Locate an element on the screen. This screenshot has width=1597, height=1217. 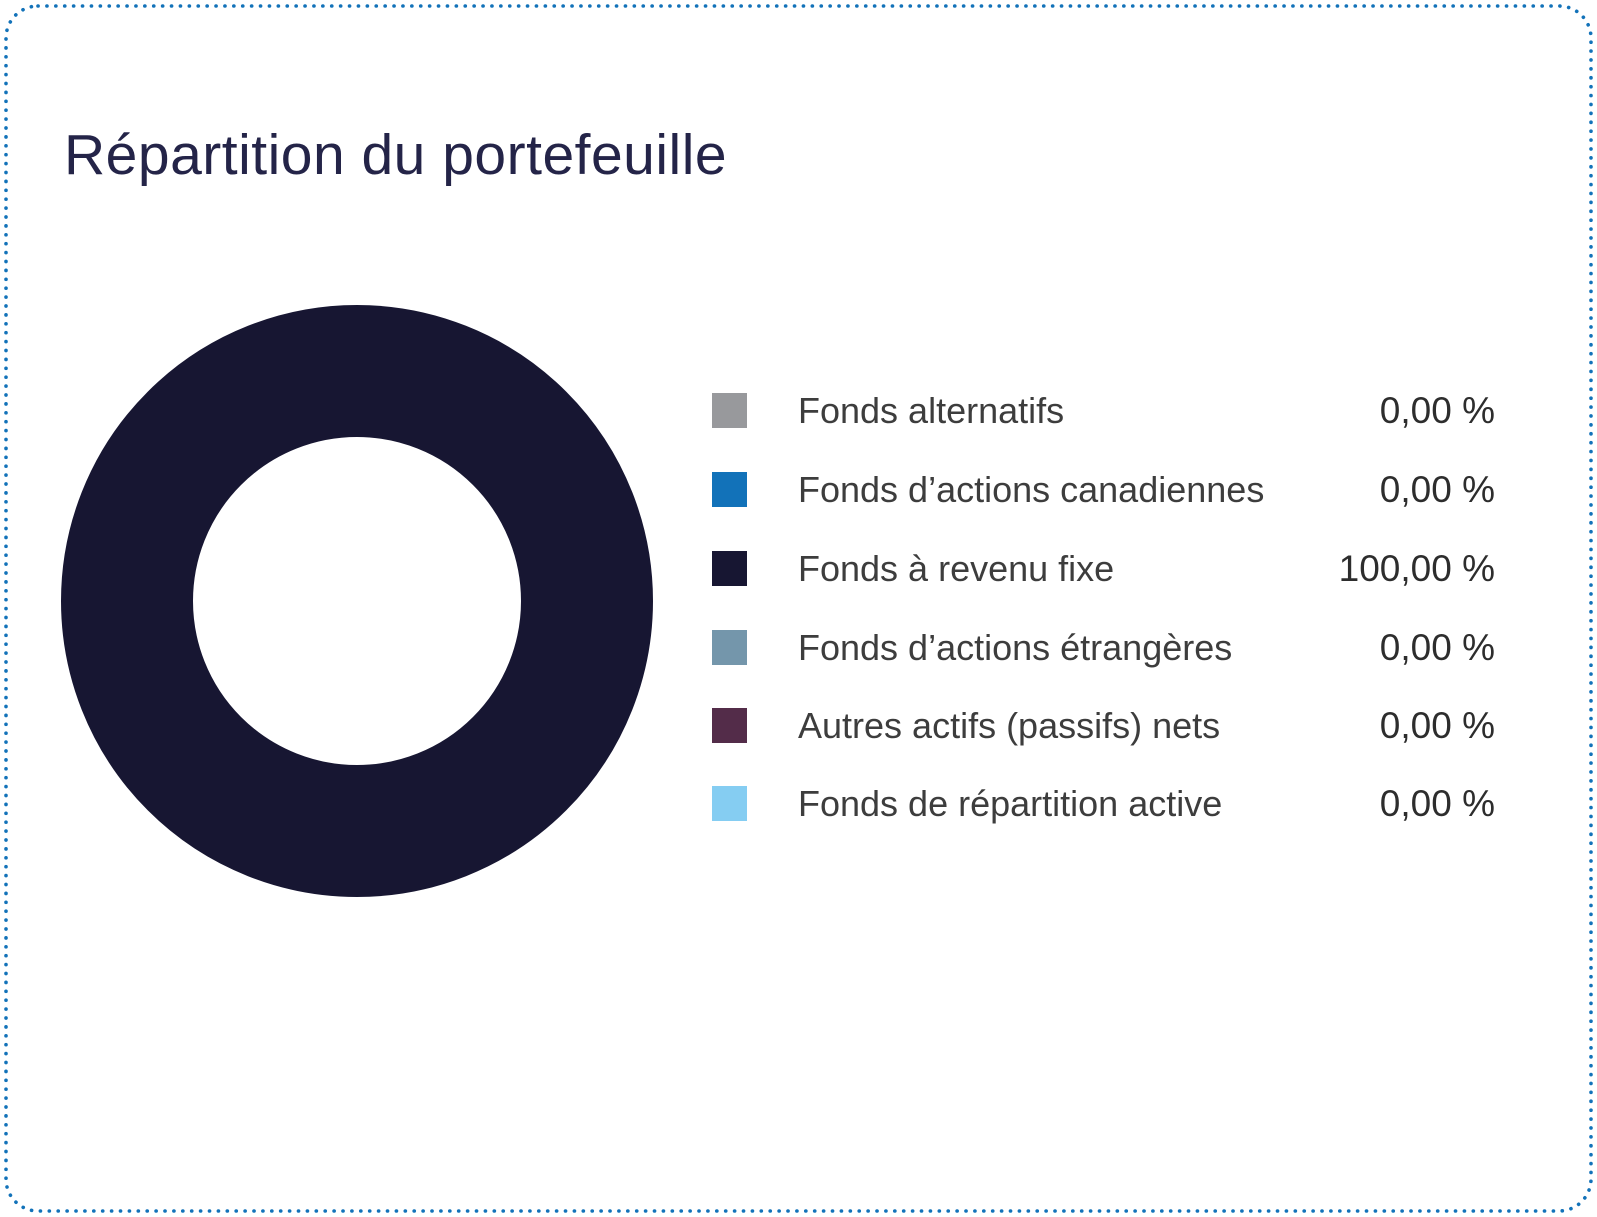
legend-label: Fonds à revenu fixe is located at coordinates (956, 568).